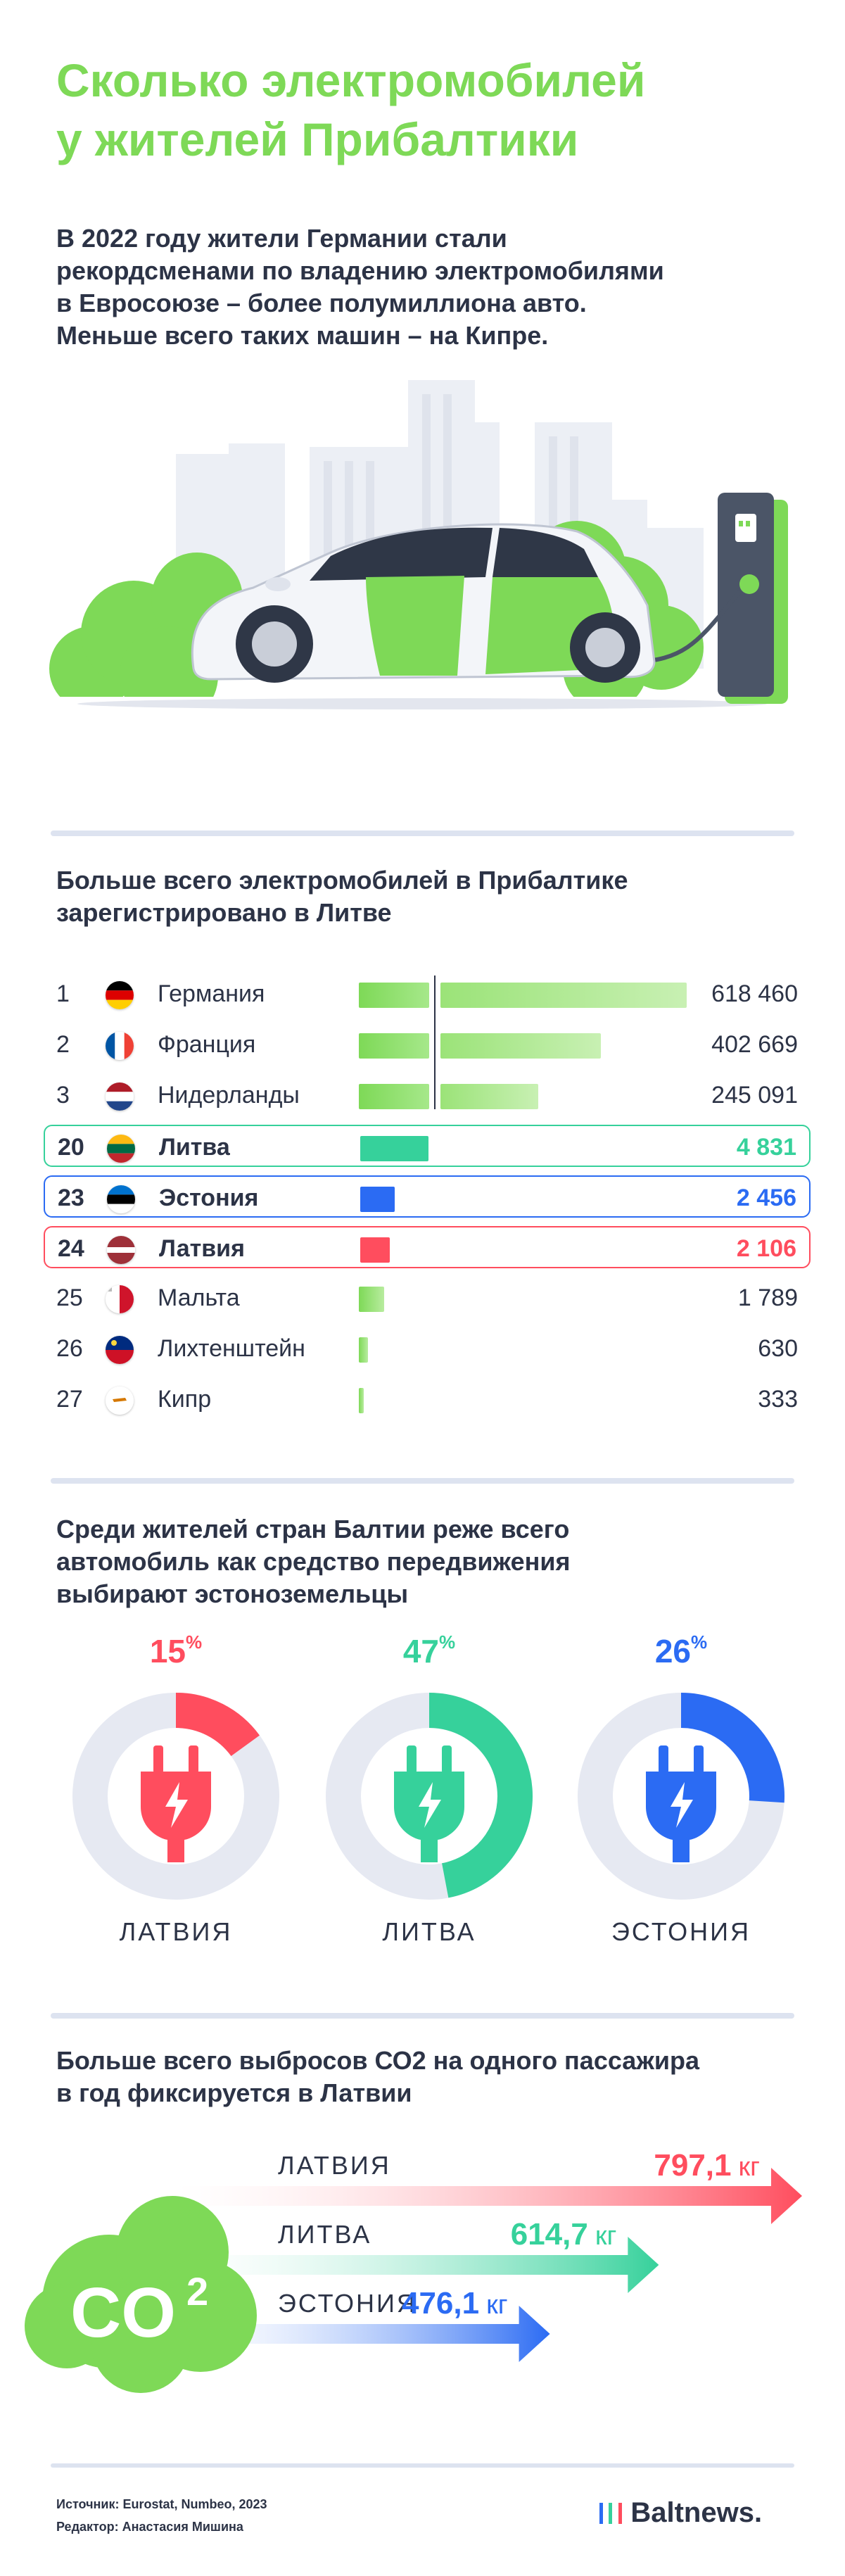  I want to click on title-line-1: Сколько электромобилей, so click(351, 80).